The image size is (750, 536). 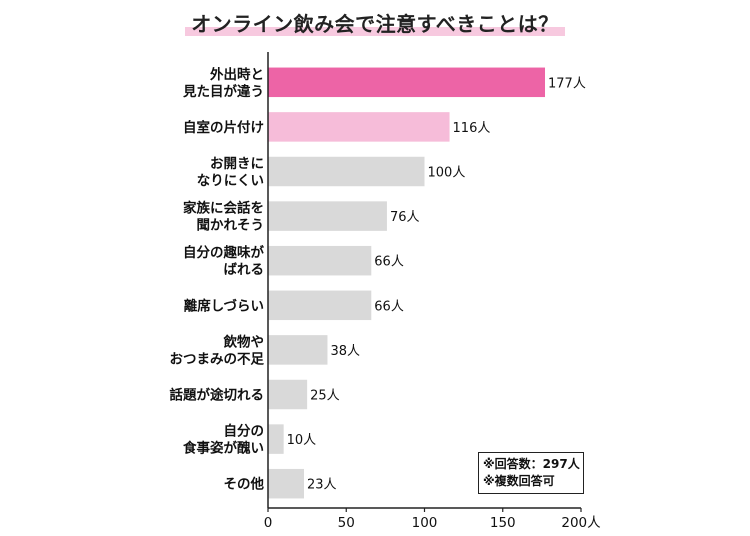 I want to click on value-label-1: 177人, so click(x=567, y=83).